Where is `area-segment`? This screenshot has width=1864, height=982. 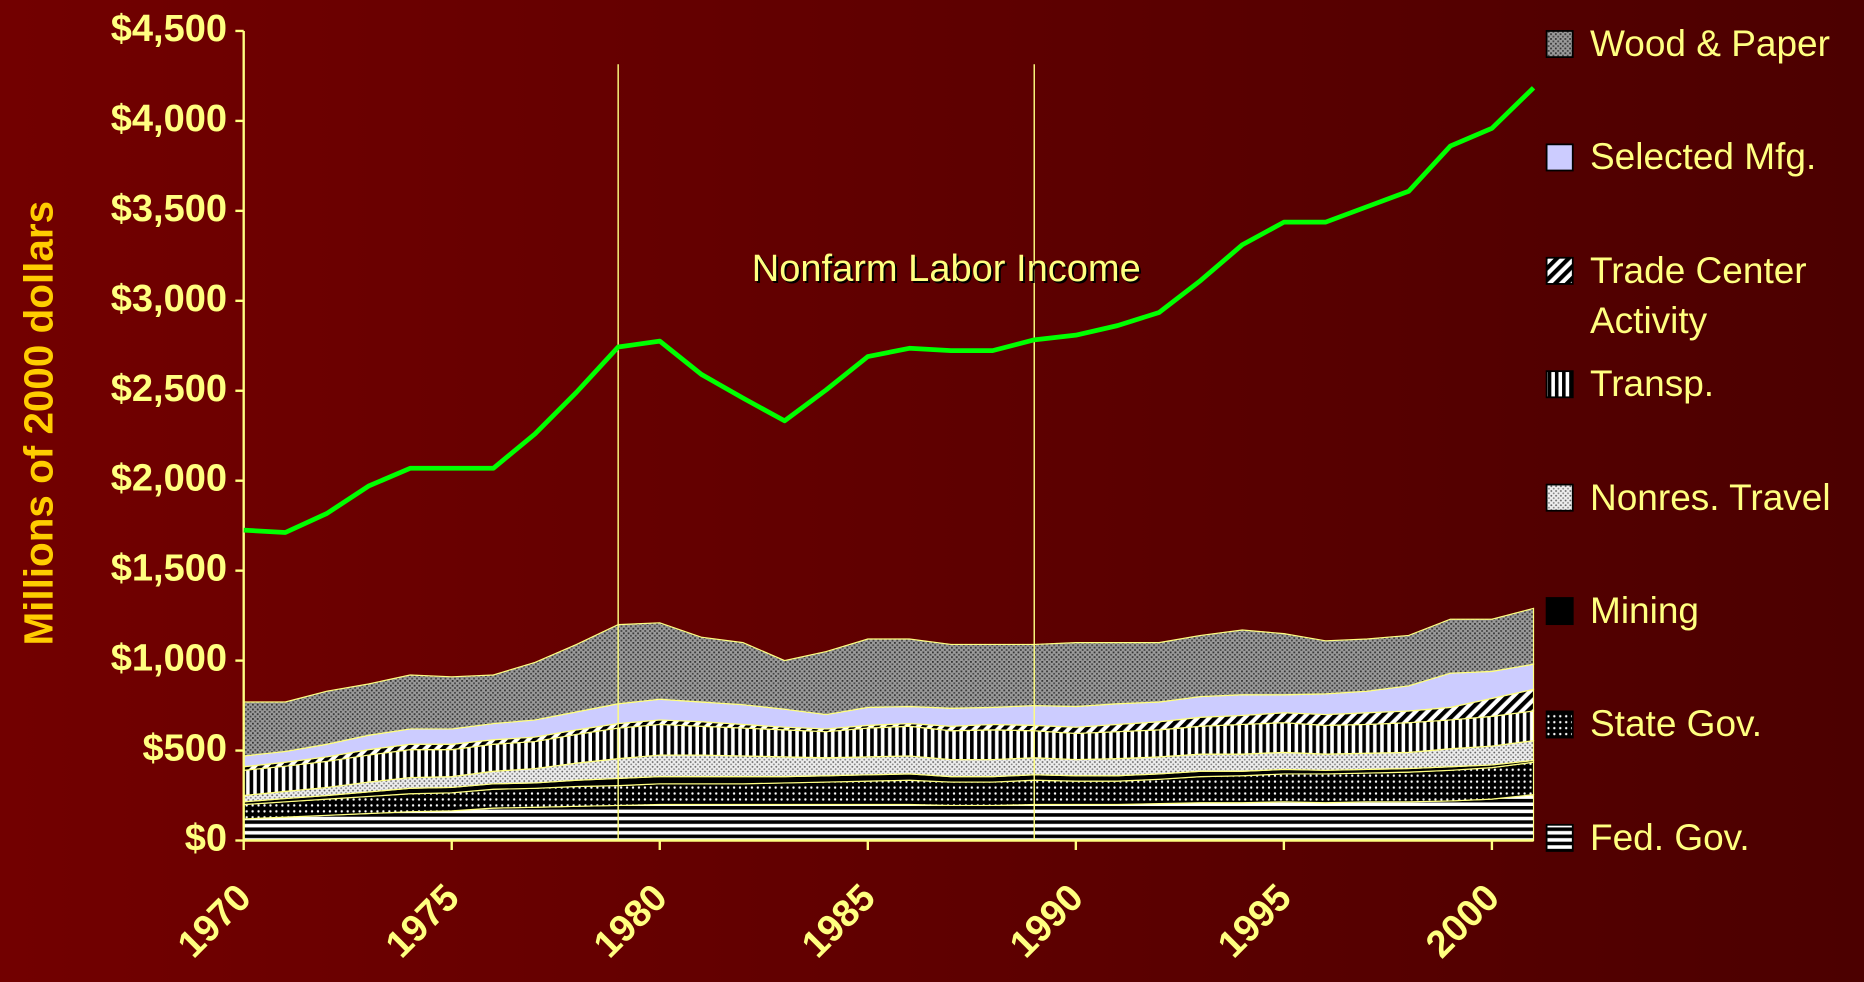
area-segment is located at coordinates (889, 682).